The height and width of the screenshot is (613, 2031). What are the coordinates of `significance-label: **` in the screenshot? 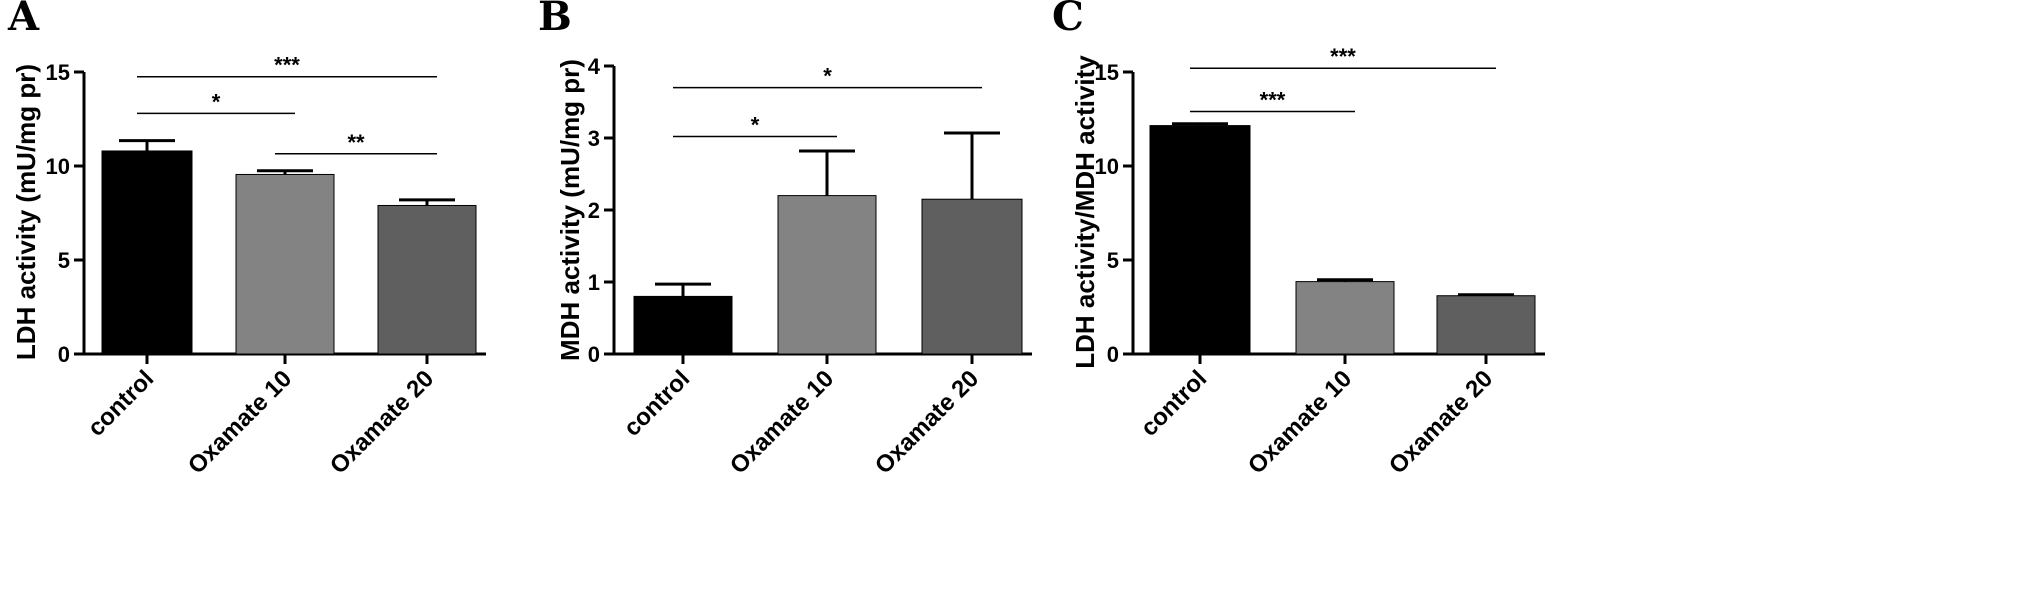 It's located at (356, 142).